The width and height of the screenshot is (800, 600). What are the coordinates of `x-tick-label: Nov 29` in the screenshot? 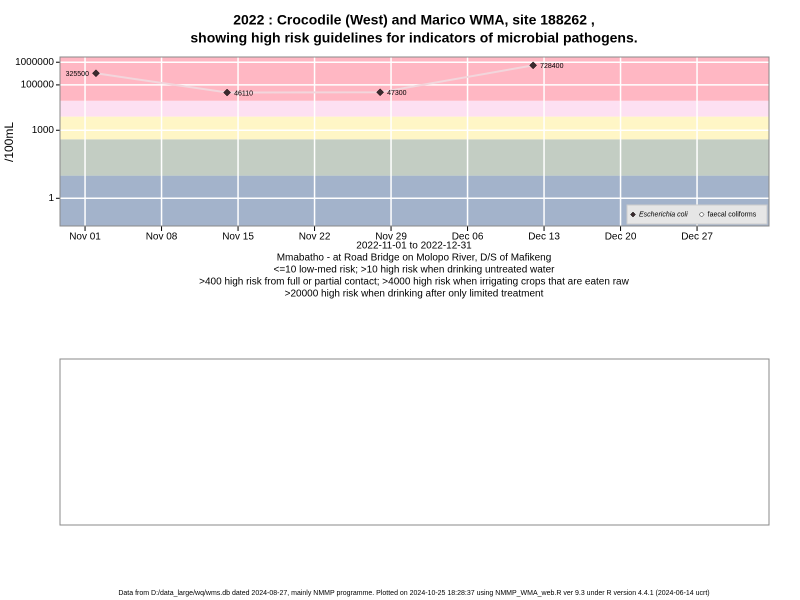 It's located at (391, 237).